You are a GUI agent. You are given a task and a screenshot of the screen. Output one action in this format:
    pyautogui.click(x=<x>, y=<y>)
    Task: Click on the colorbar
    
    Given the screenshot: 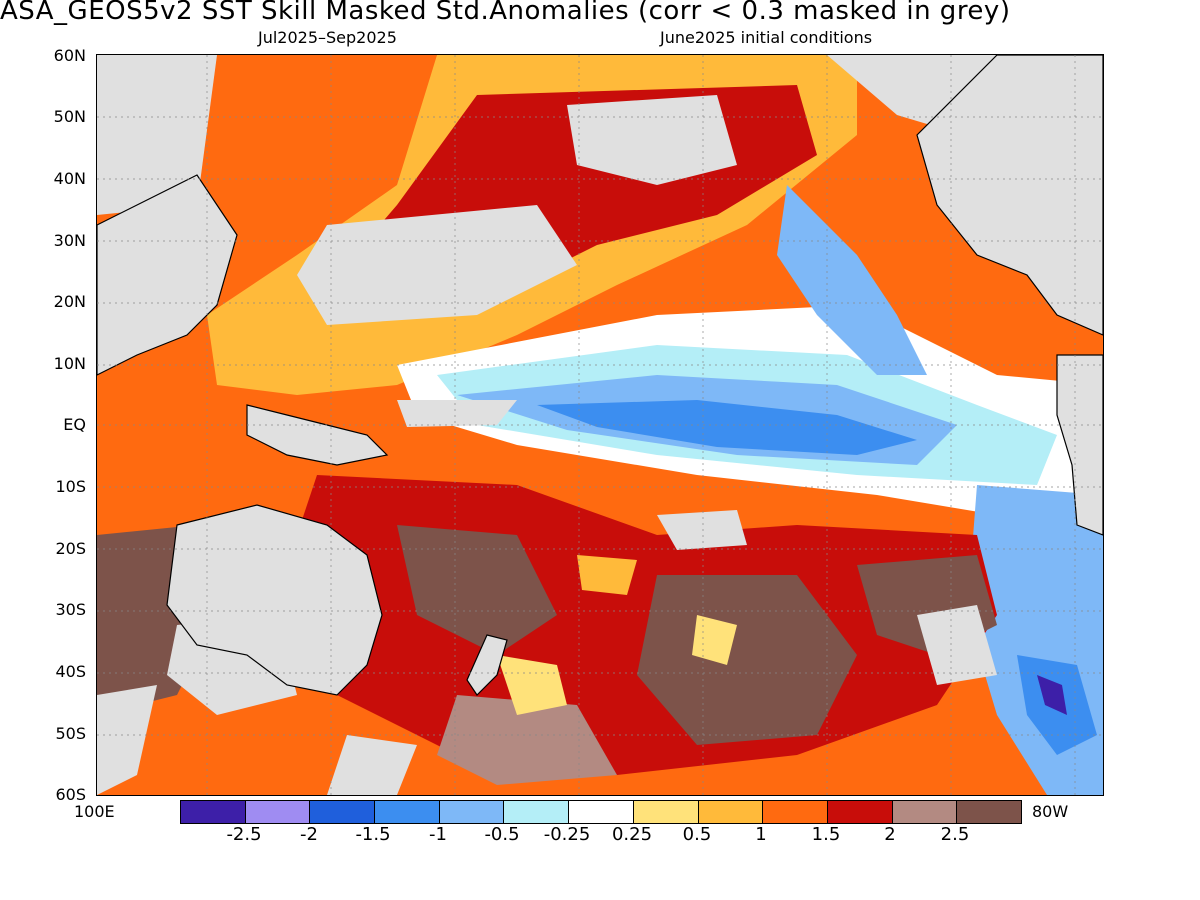 What is the action you would take?
    pyautogui.click(x=601, y=812)
    